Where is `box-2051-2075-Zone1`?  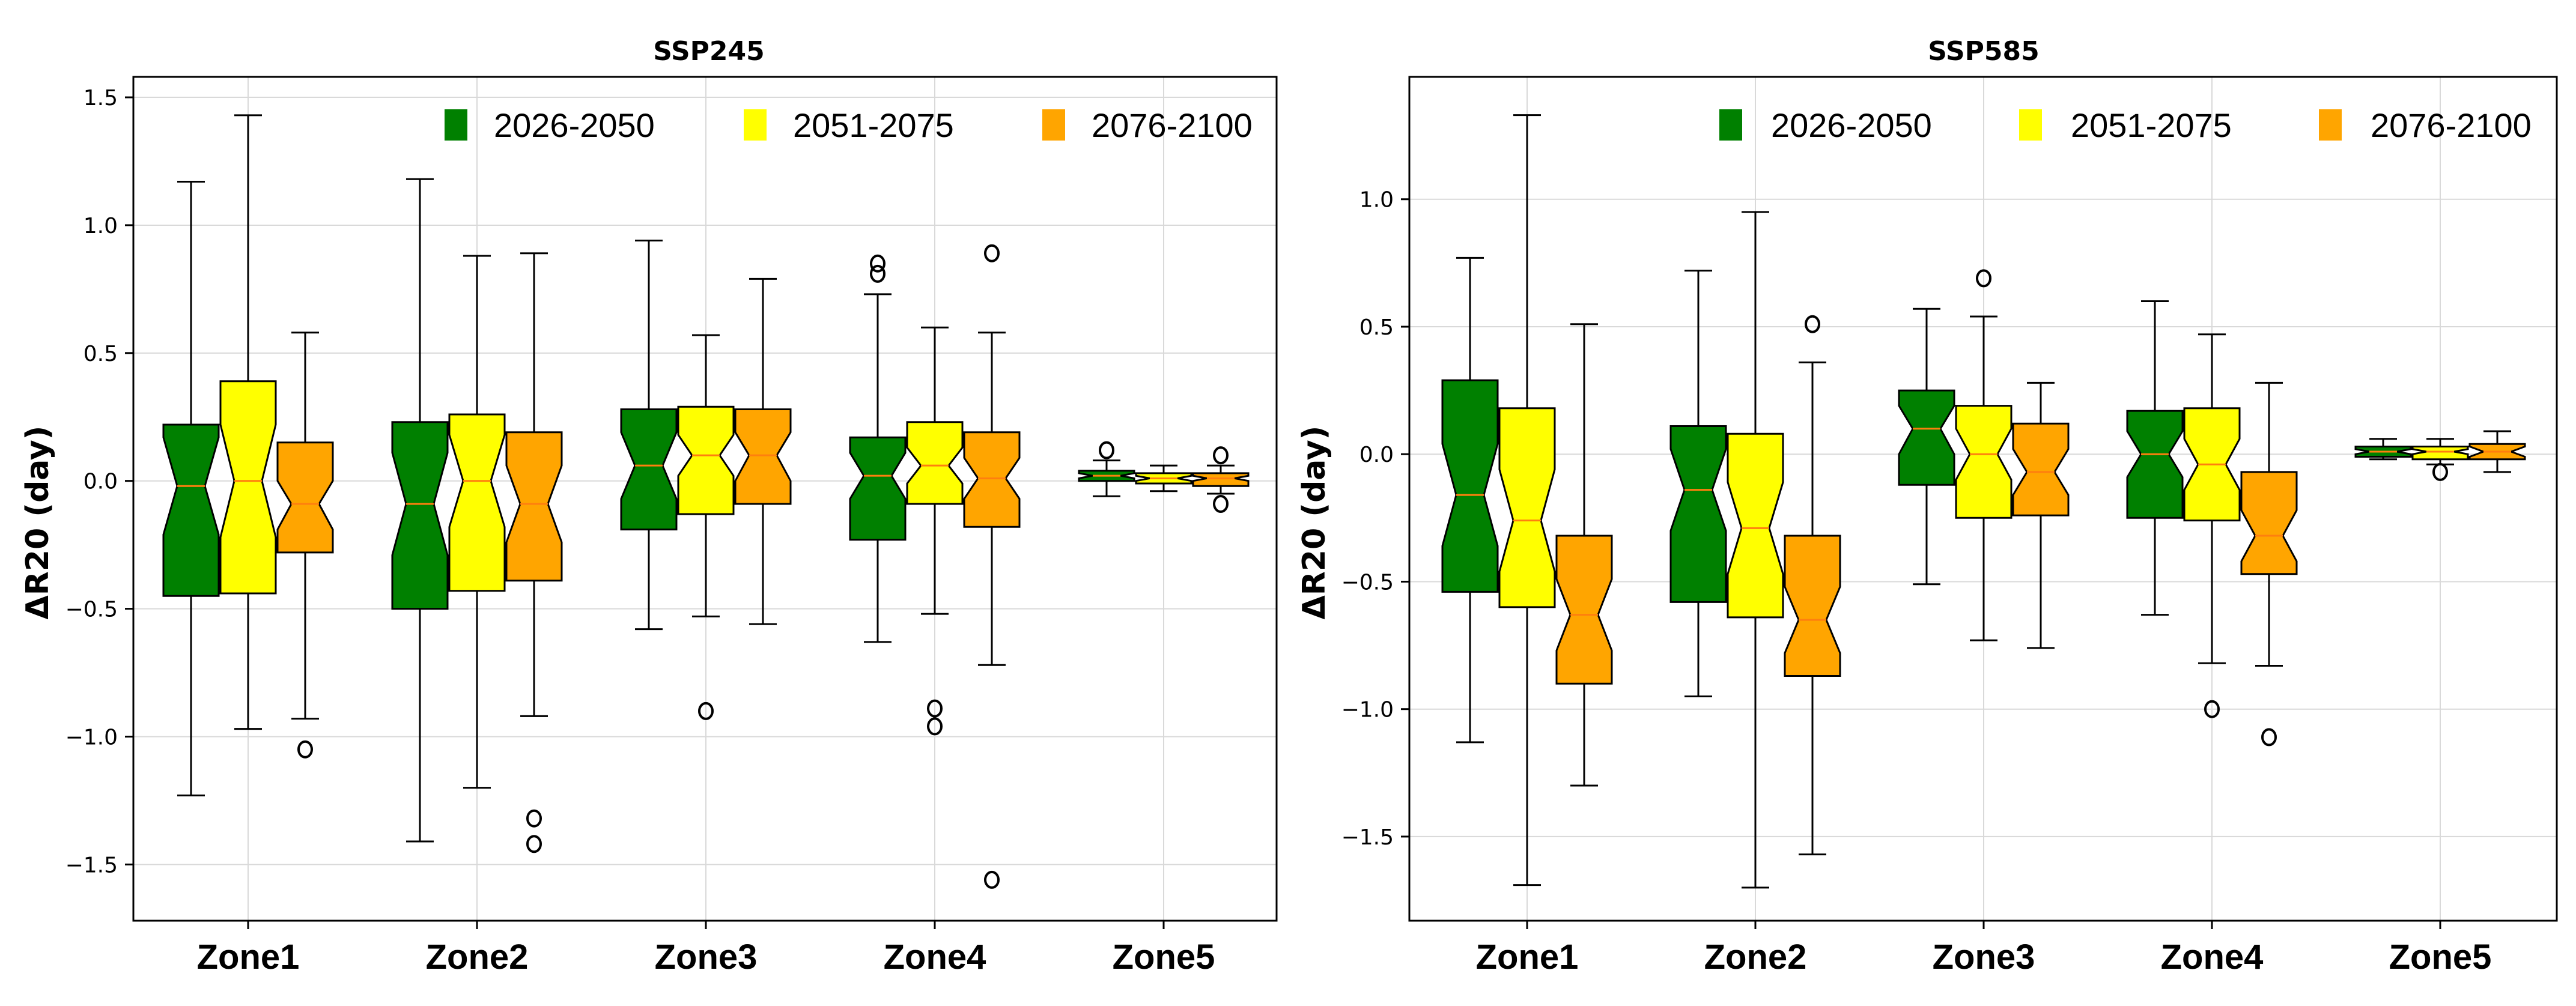
box-2051-2075-Zone1 is located at coordinates (1527, 500).